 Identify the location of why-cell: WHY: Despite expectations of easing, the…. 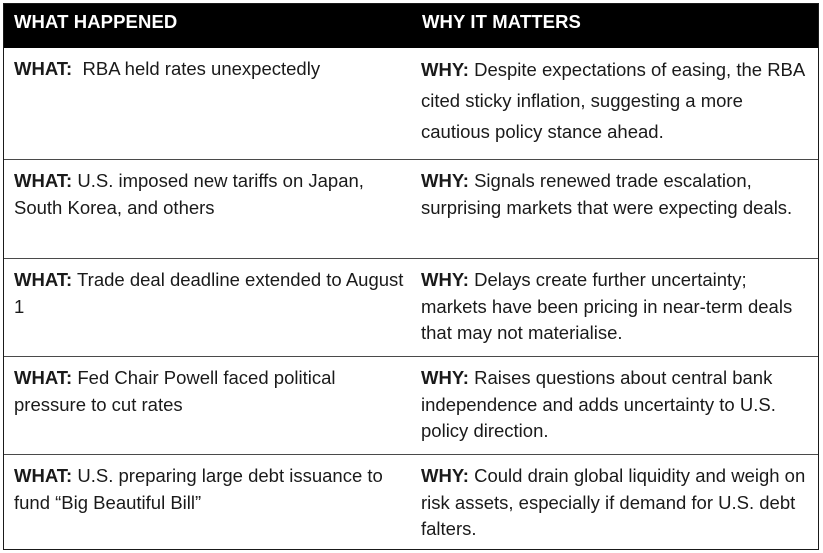
(618, 100).